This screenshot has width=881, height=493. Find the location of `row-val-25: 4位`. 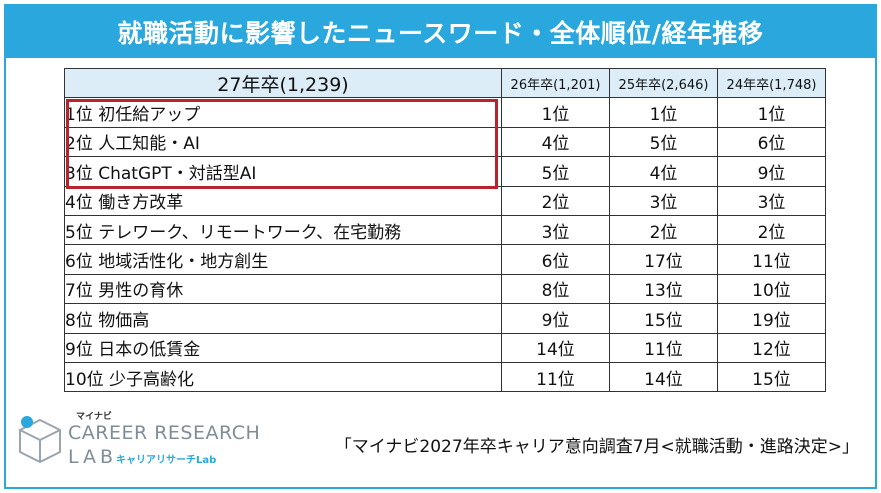

row-val-25: 4位 is located at coordinates (663, 171).